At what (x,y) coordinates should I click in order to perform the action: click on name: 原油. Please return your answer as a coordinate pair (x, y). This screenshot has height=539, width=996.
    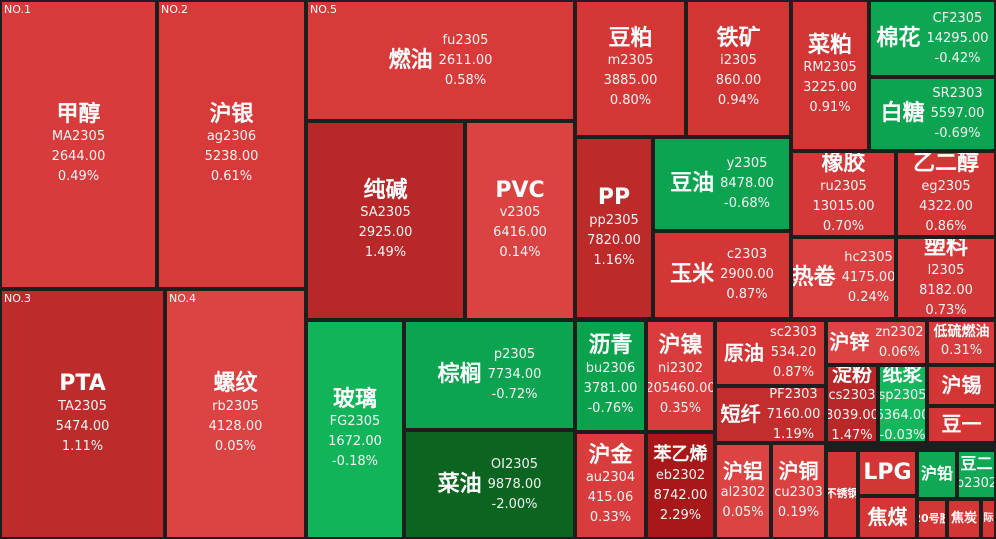
    Looking at the image, I should click on (743, 352).